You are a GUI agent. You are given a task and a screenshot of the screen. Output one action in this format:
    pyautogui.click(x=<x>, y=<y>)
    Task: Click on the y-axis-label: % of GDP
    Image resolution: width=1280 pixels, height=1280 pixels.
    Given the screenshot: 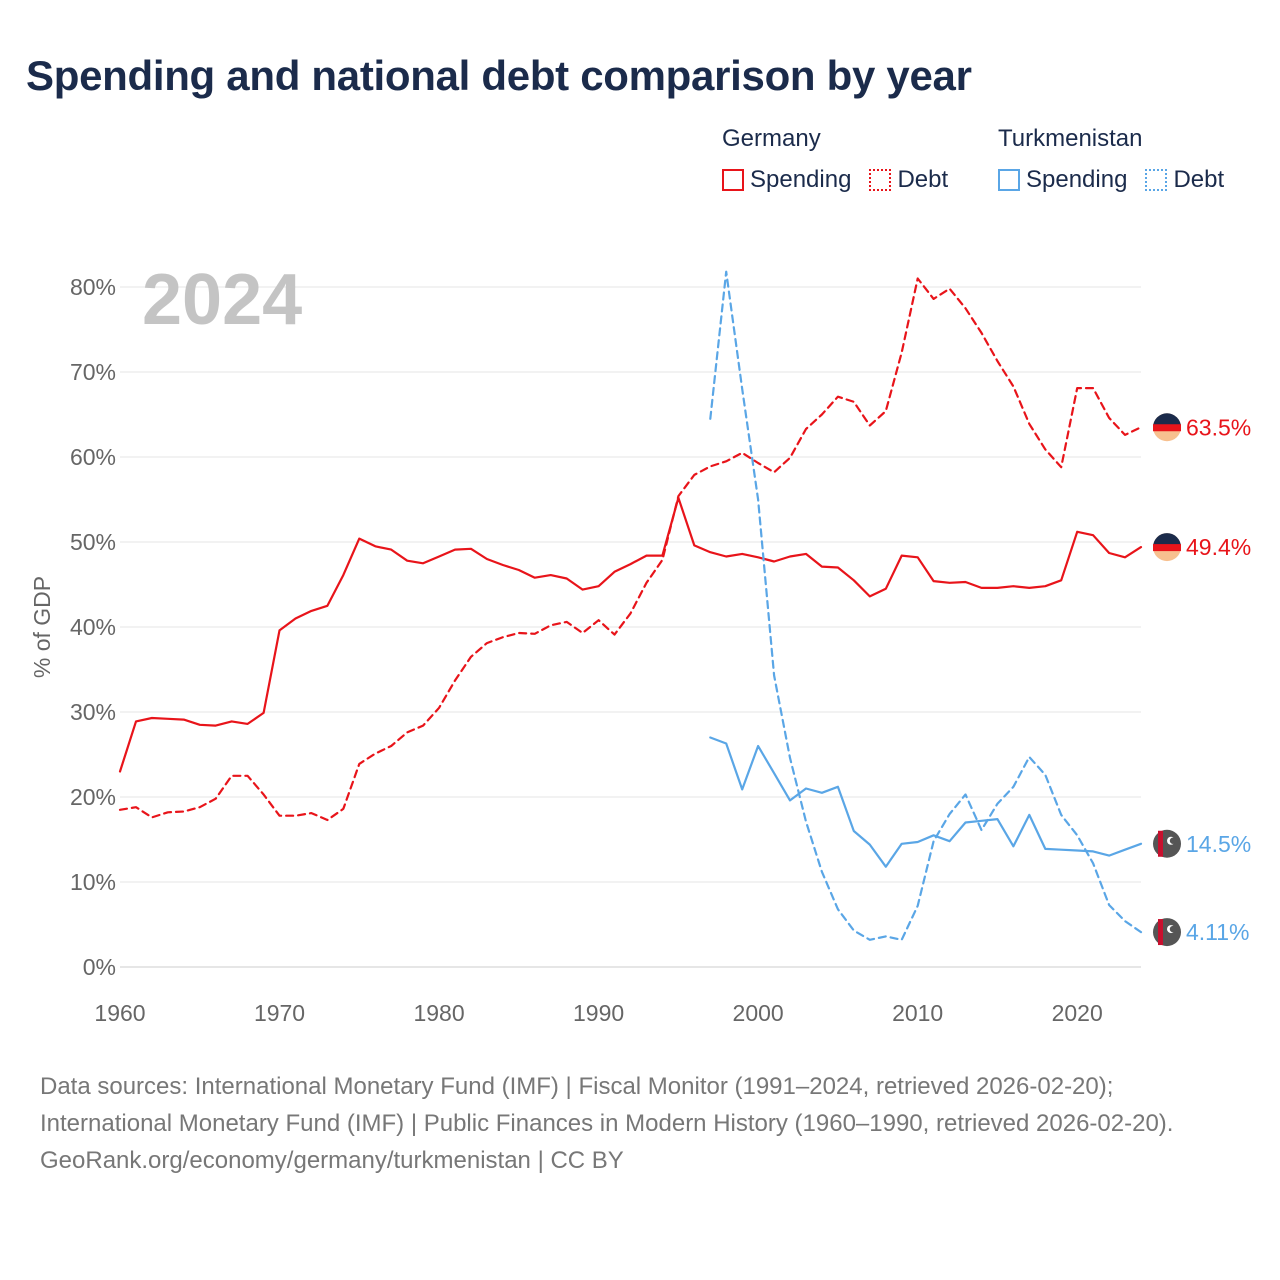 What is the action you would take?
    pyautogui.click(x=42, y=627)
    